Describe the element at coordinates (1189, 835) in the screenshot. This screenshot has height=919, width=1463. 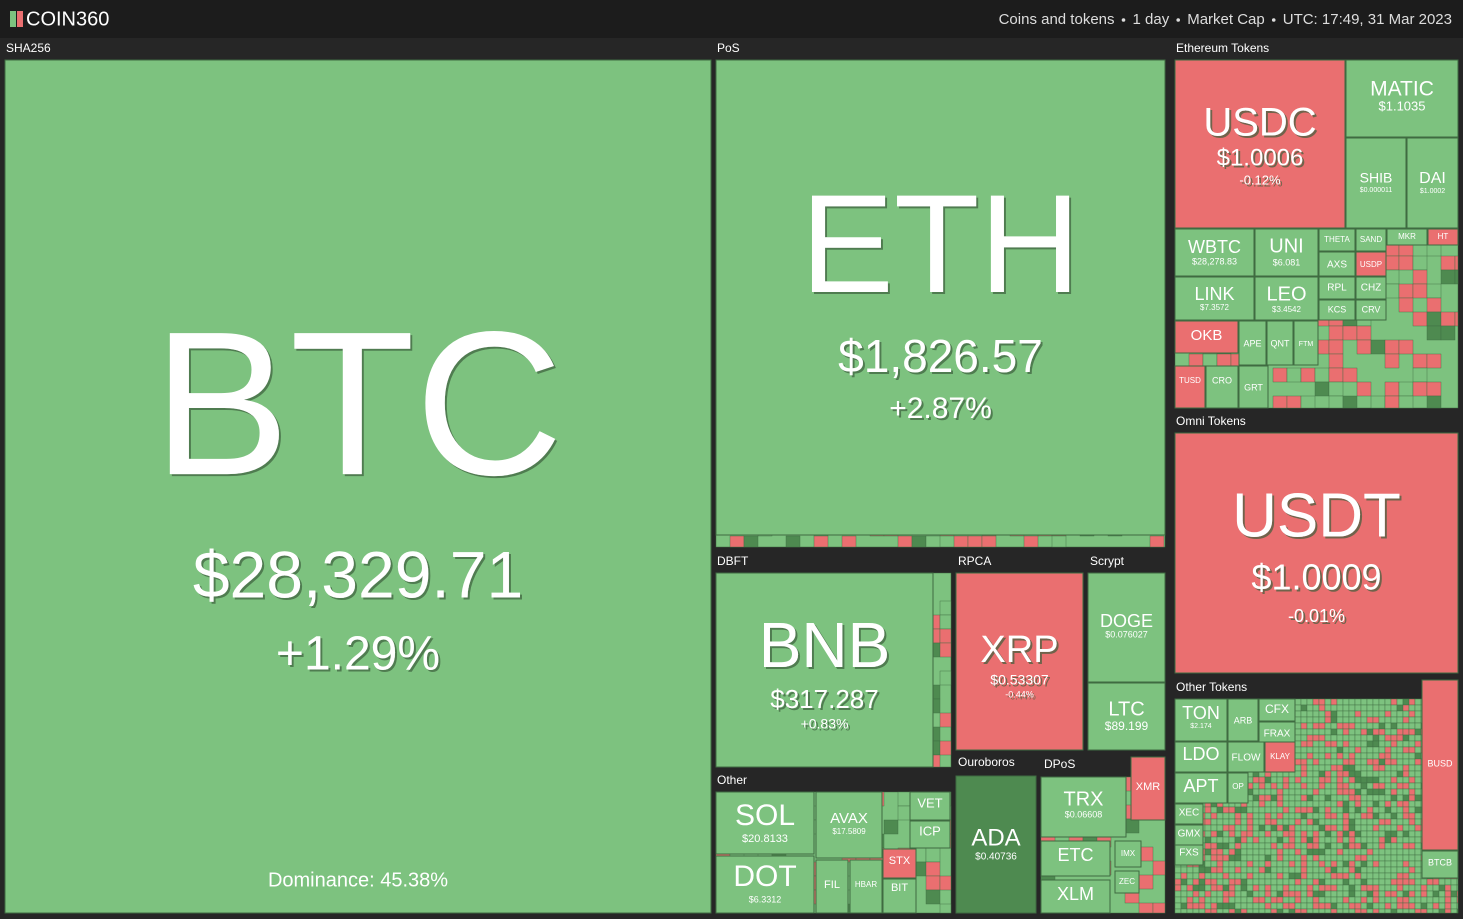
I see `coin-tile: GMX` at that location.